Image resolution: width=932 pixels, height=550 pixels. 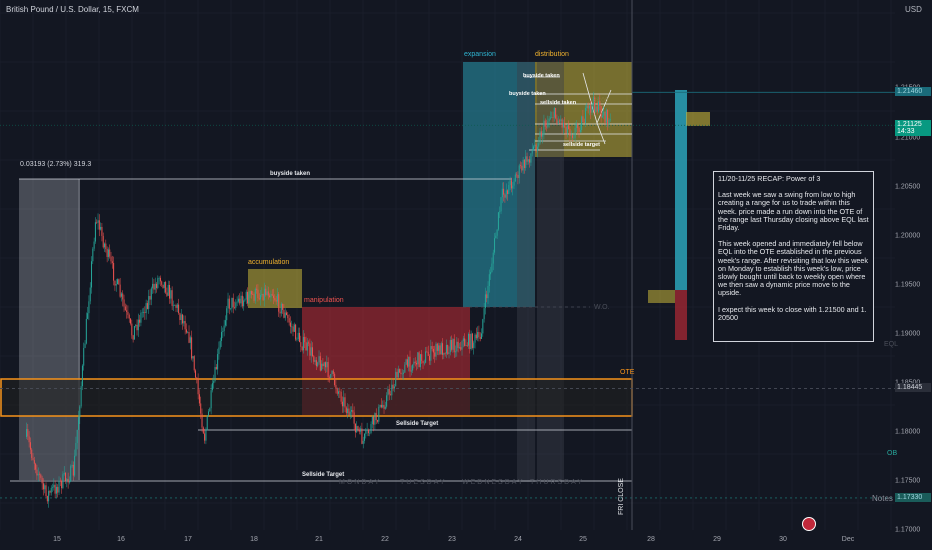 I want to click on accumulation-box, so click(x=275, y=288).